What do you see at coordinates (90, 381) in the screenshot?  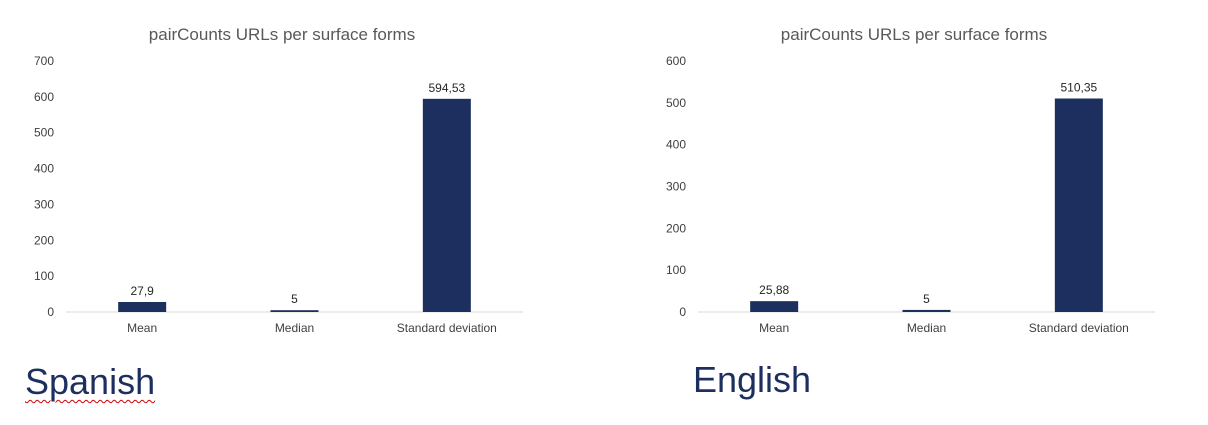 I see `caption-spanish: Spanish` at bounding box center [90, 381].